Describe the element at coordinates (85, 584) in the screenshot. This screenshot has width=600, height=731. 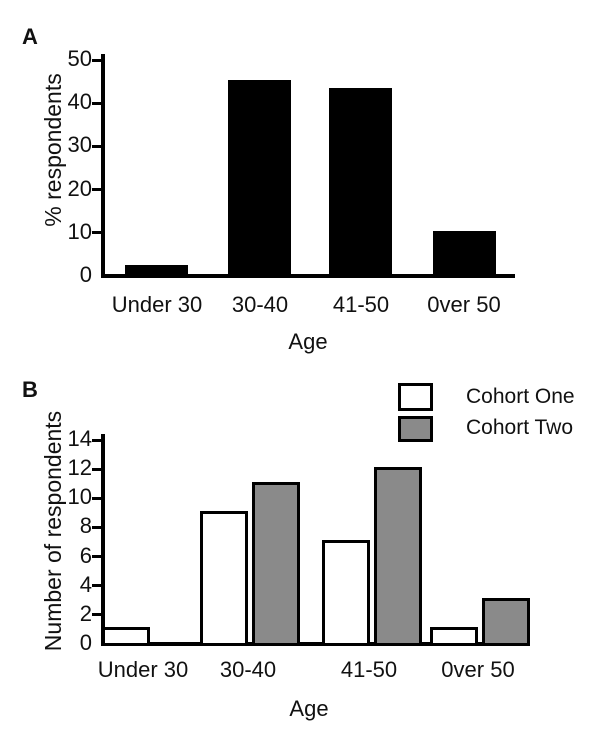
I see `y-tick-label: 4` at that location.